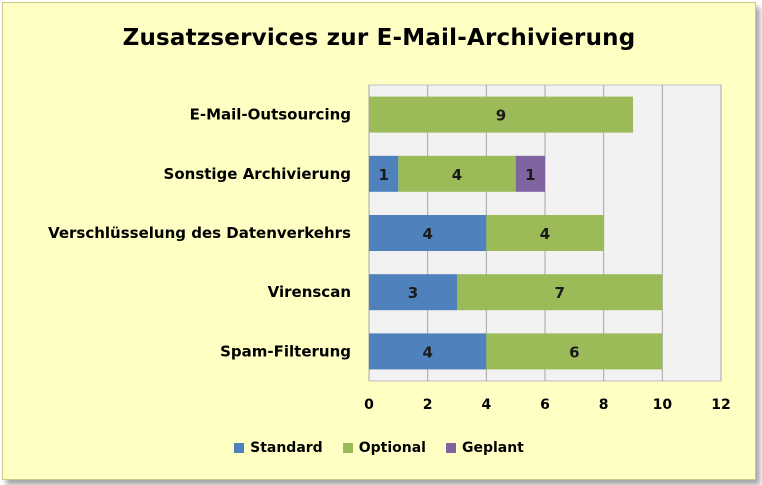 The width and height of the screenshot is (762, 485). I want to click on legend-label: Optional, so click(392, 448).